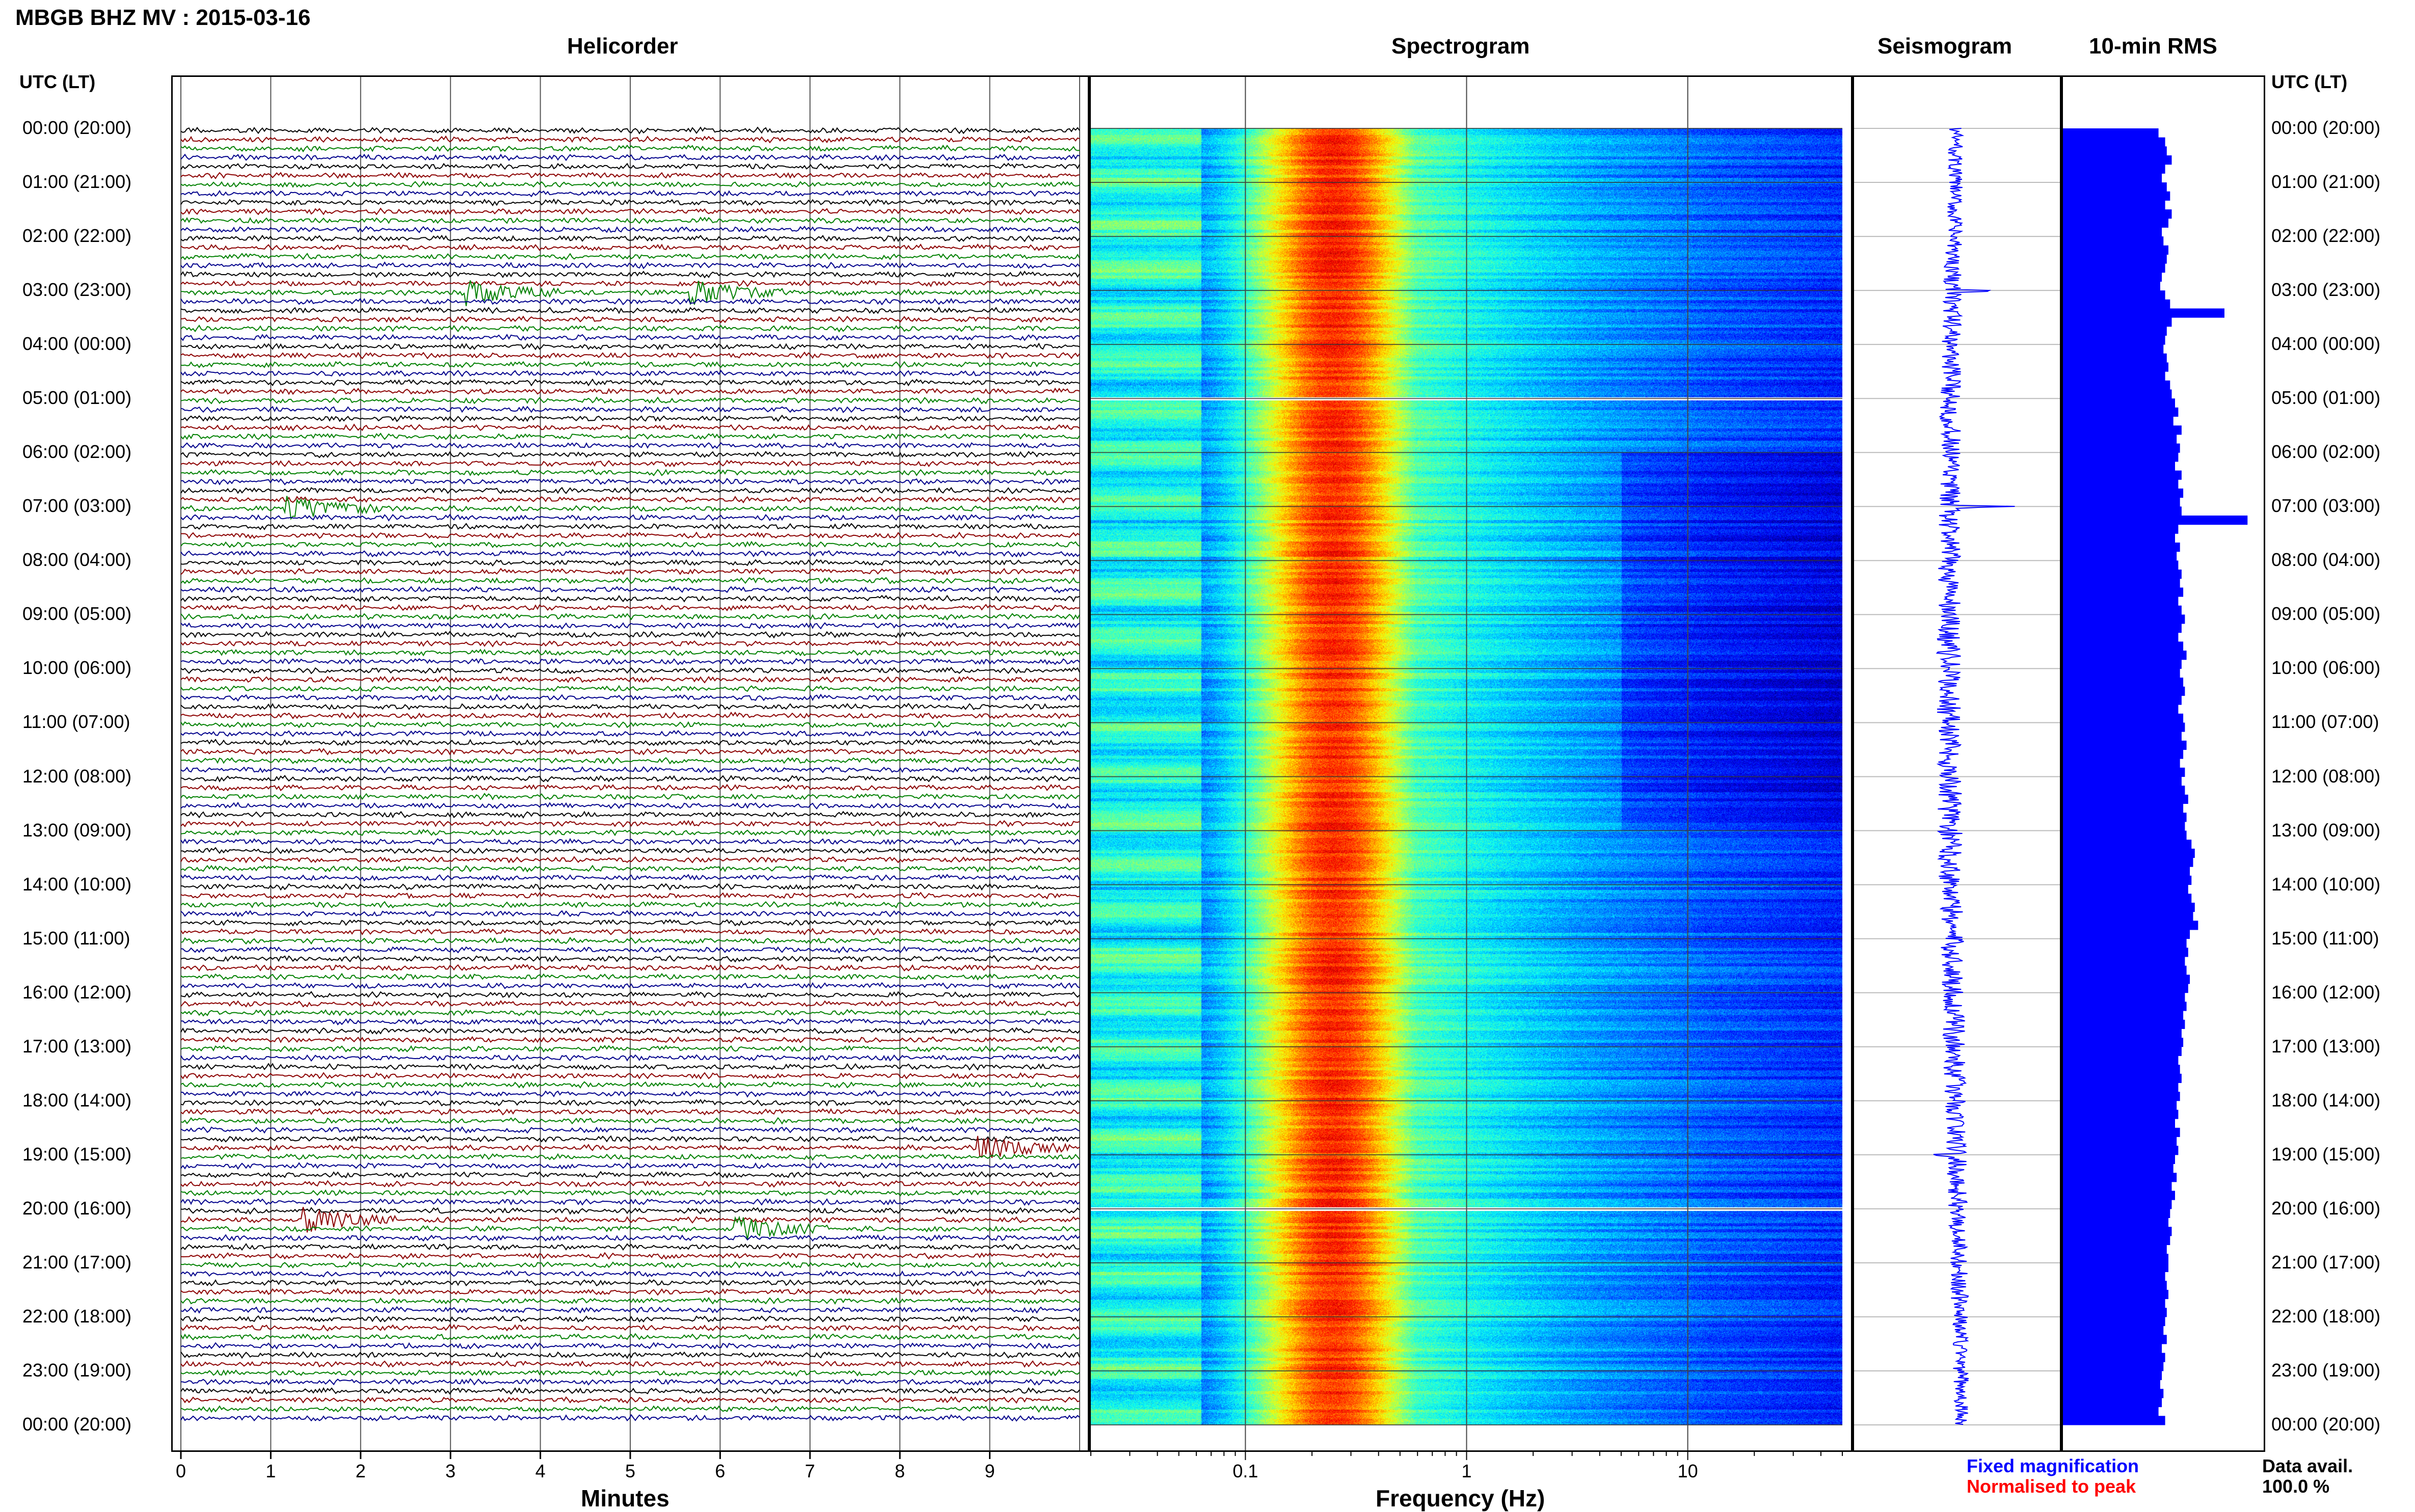 The height and width of the screenshot is (1512, 2415). I want to click on time-label-left: 02:00 (22:00), so click(77, 236).